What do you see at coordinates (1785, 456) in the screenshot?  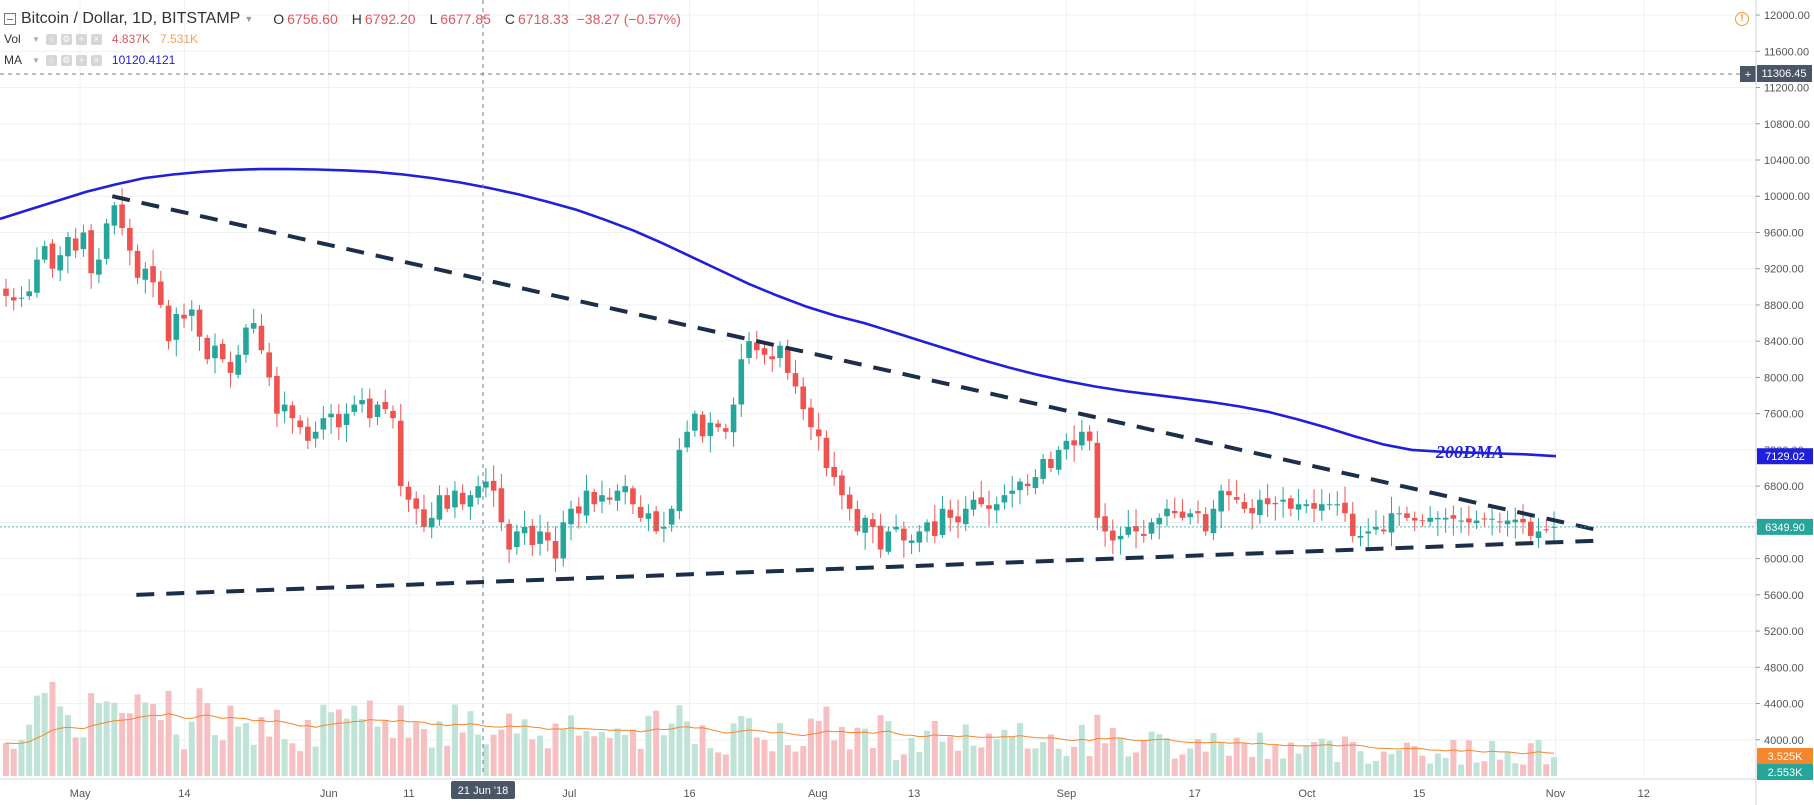 I see `price-tag-ma` at bounding box center [1785, 456].